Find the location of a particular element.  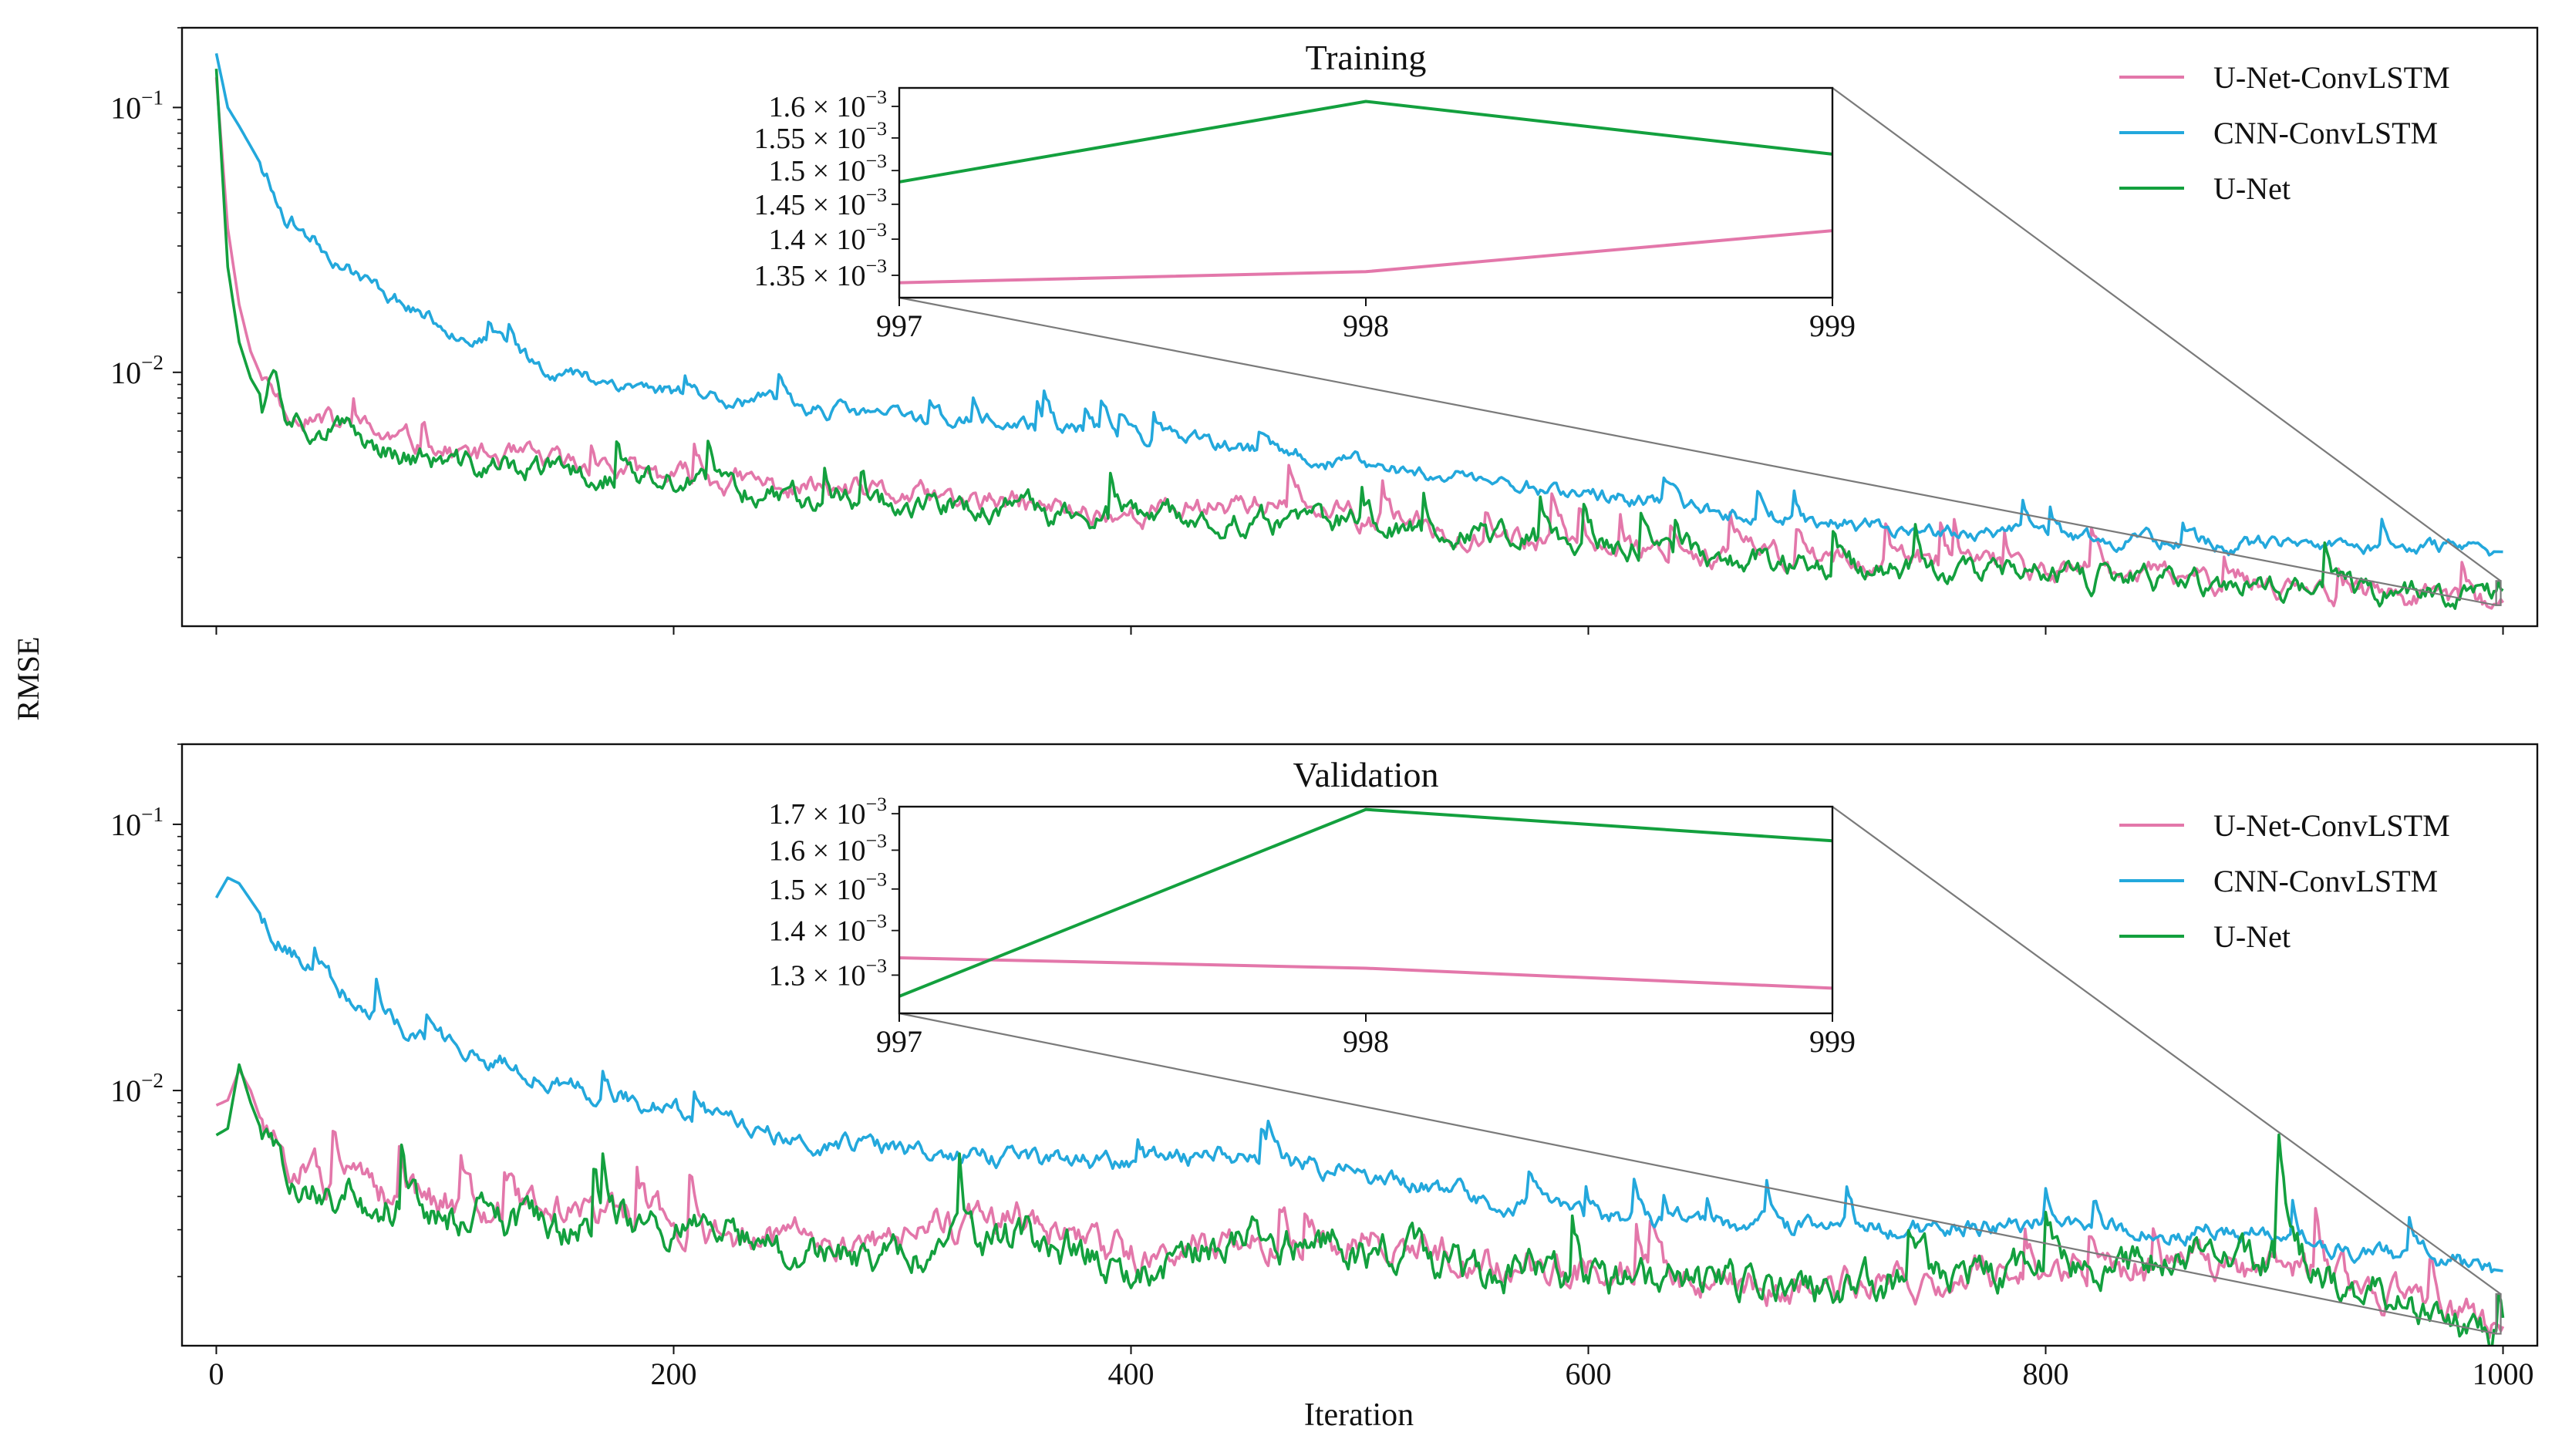

inset-y-tick-label: 1.35 × 10⁻³ is located at coordinates (820, 273).